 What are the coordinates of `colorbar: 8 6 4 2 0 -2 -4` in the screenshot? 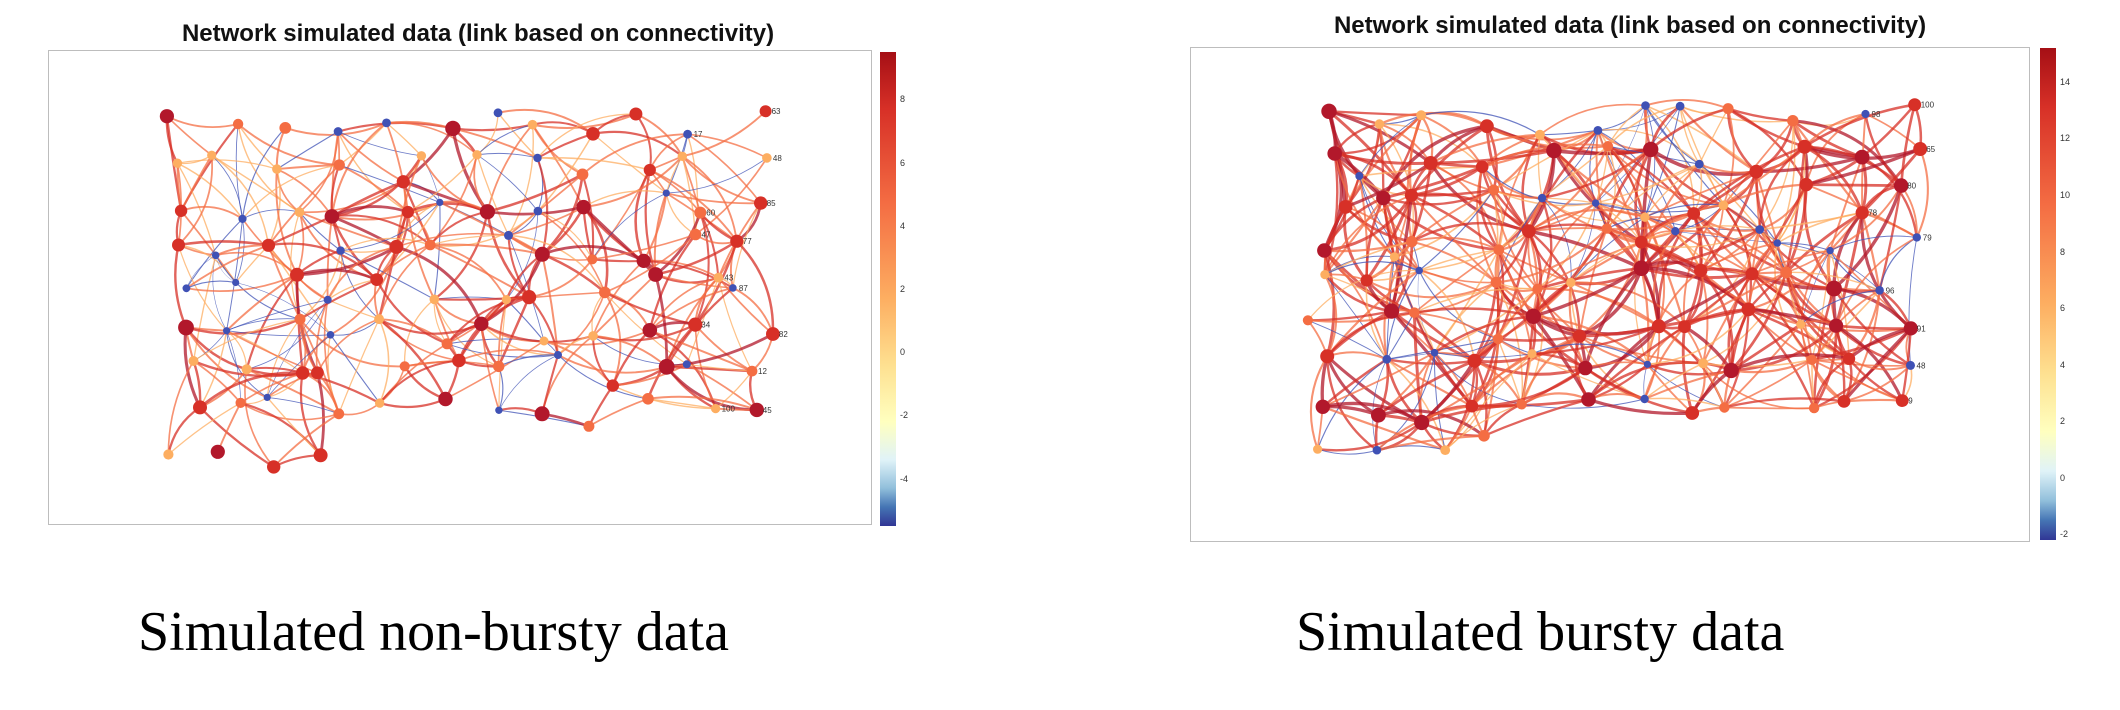 It's located at (894, 289).